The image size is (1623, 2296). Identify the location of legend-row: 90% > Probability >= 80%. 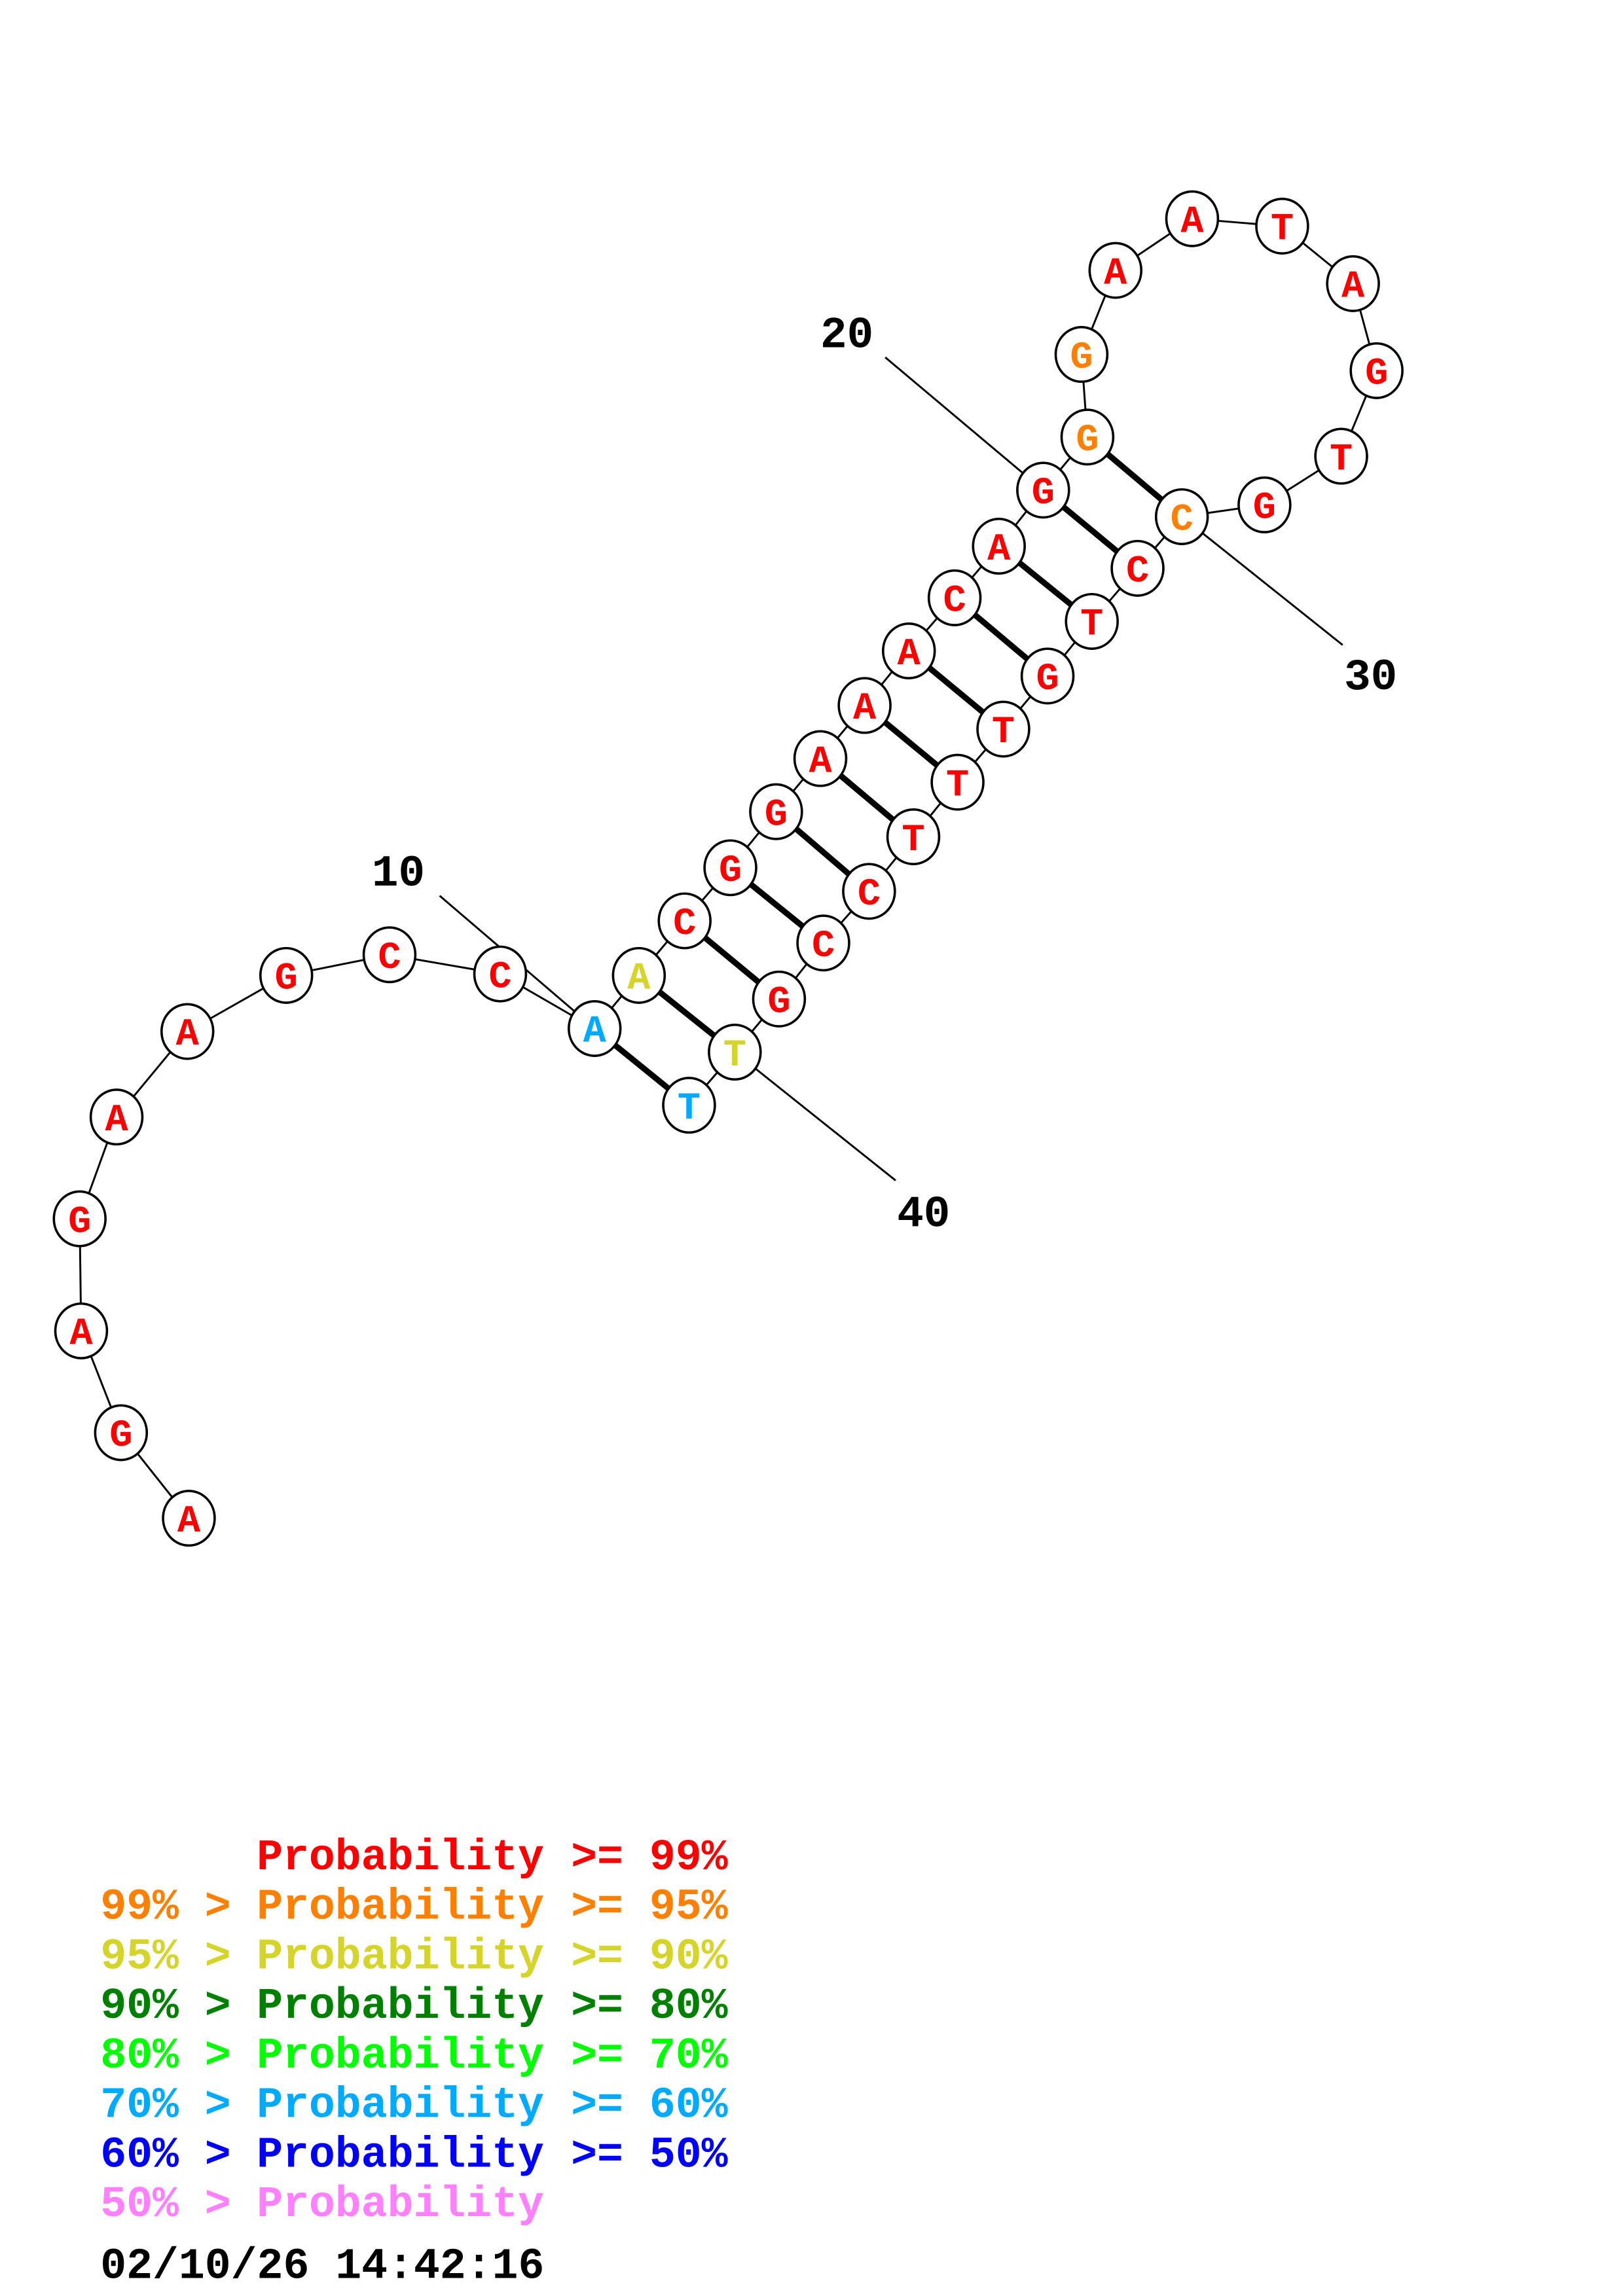
(413, 2007).